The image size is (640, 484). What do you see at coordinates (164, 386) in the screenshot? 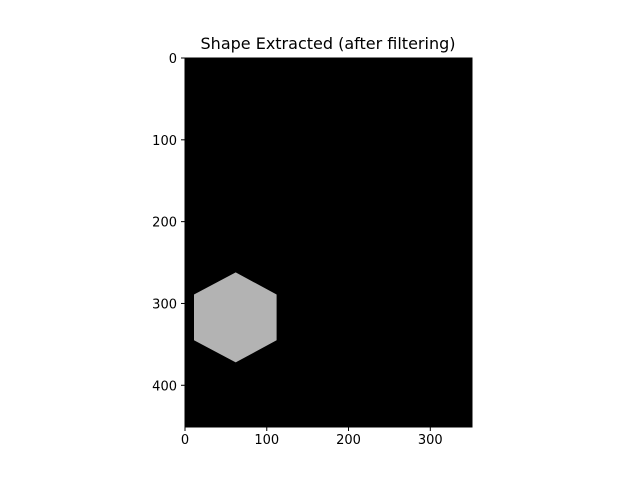
I see `y-tick-label: 400` at bounding box center [164, 386].